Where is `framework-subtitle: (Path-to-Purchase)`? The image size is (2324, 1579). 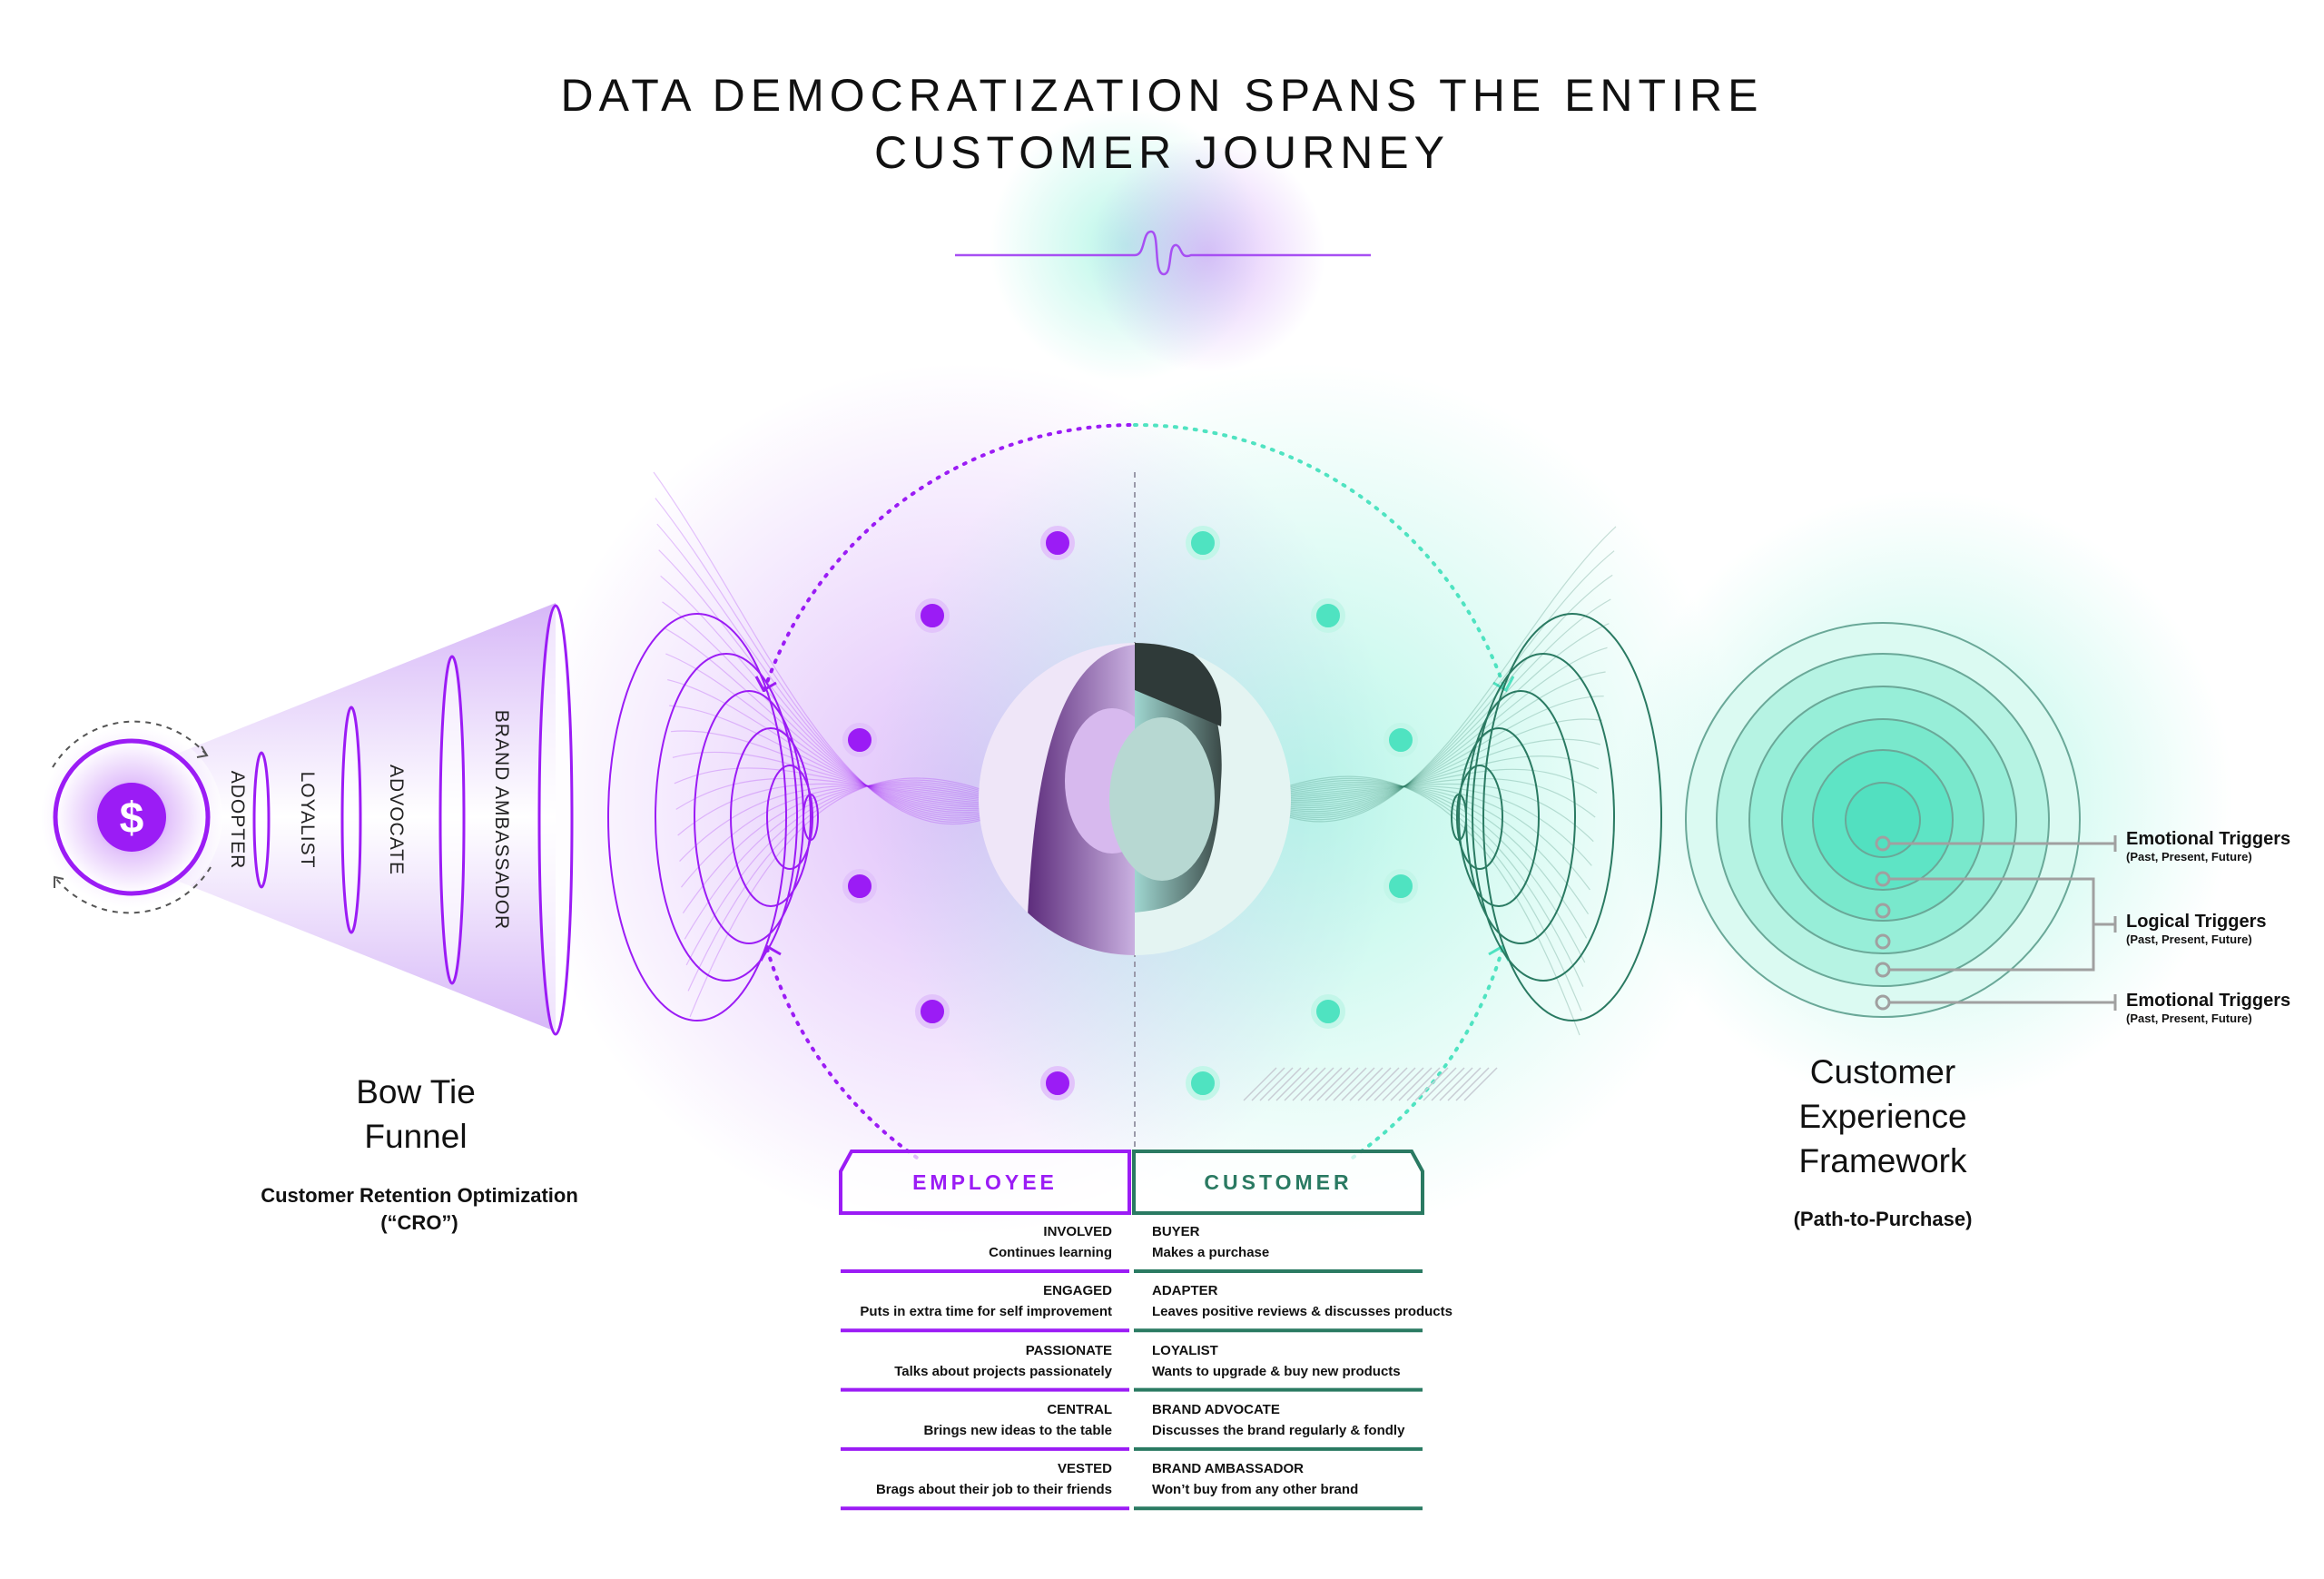 framework-subtitle: (Path-to-Purchase) is located at coordinates (1883, 1219).